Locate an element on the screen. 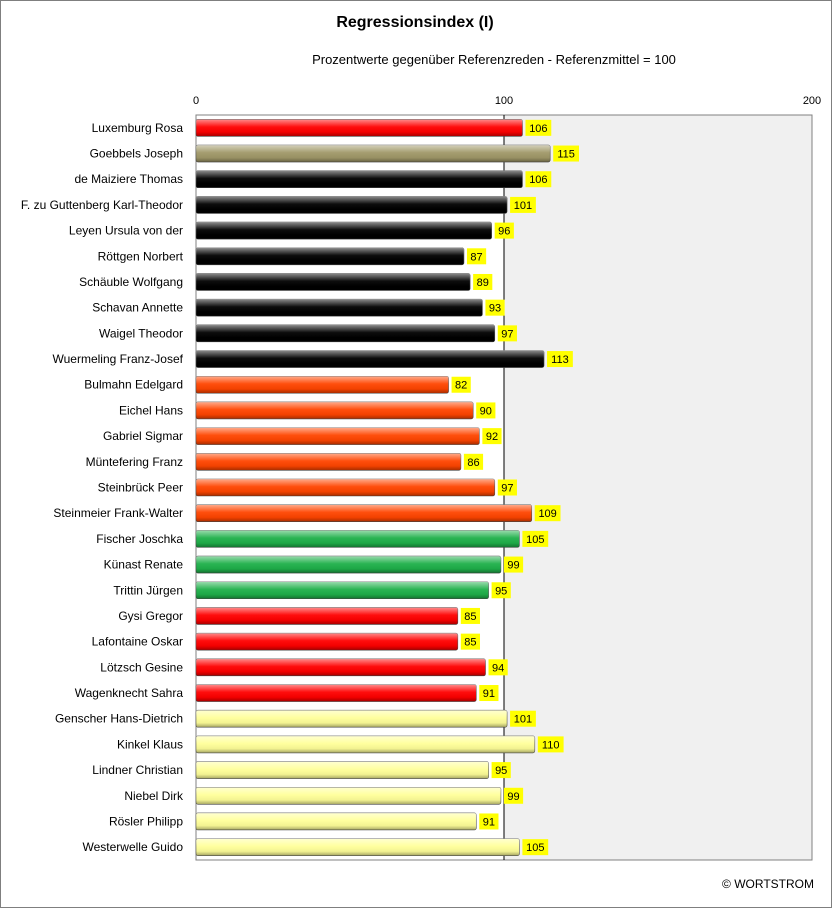 This screenshot has width=832, height=908. category-label: Luxemburg Rosa is located at coordinates (138, 128).